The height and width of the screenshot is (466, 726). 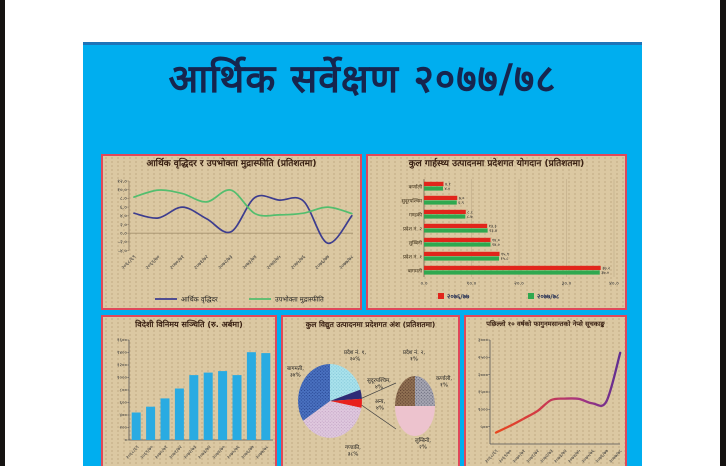 I want to click on svg-text: २०%, so click(x=355, y=360).